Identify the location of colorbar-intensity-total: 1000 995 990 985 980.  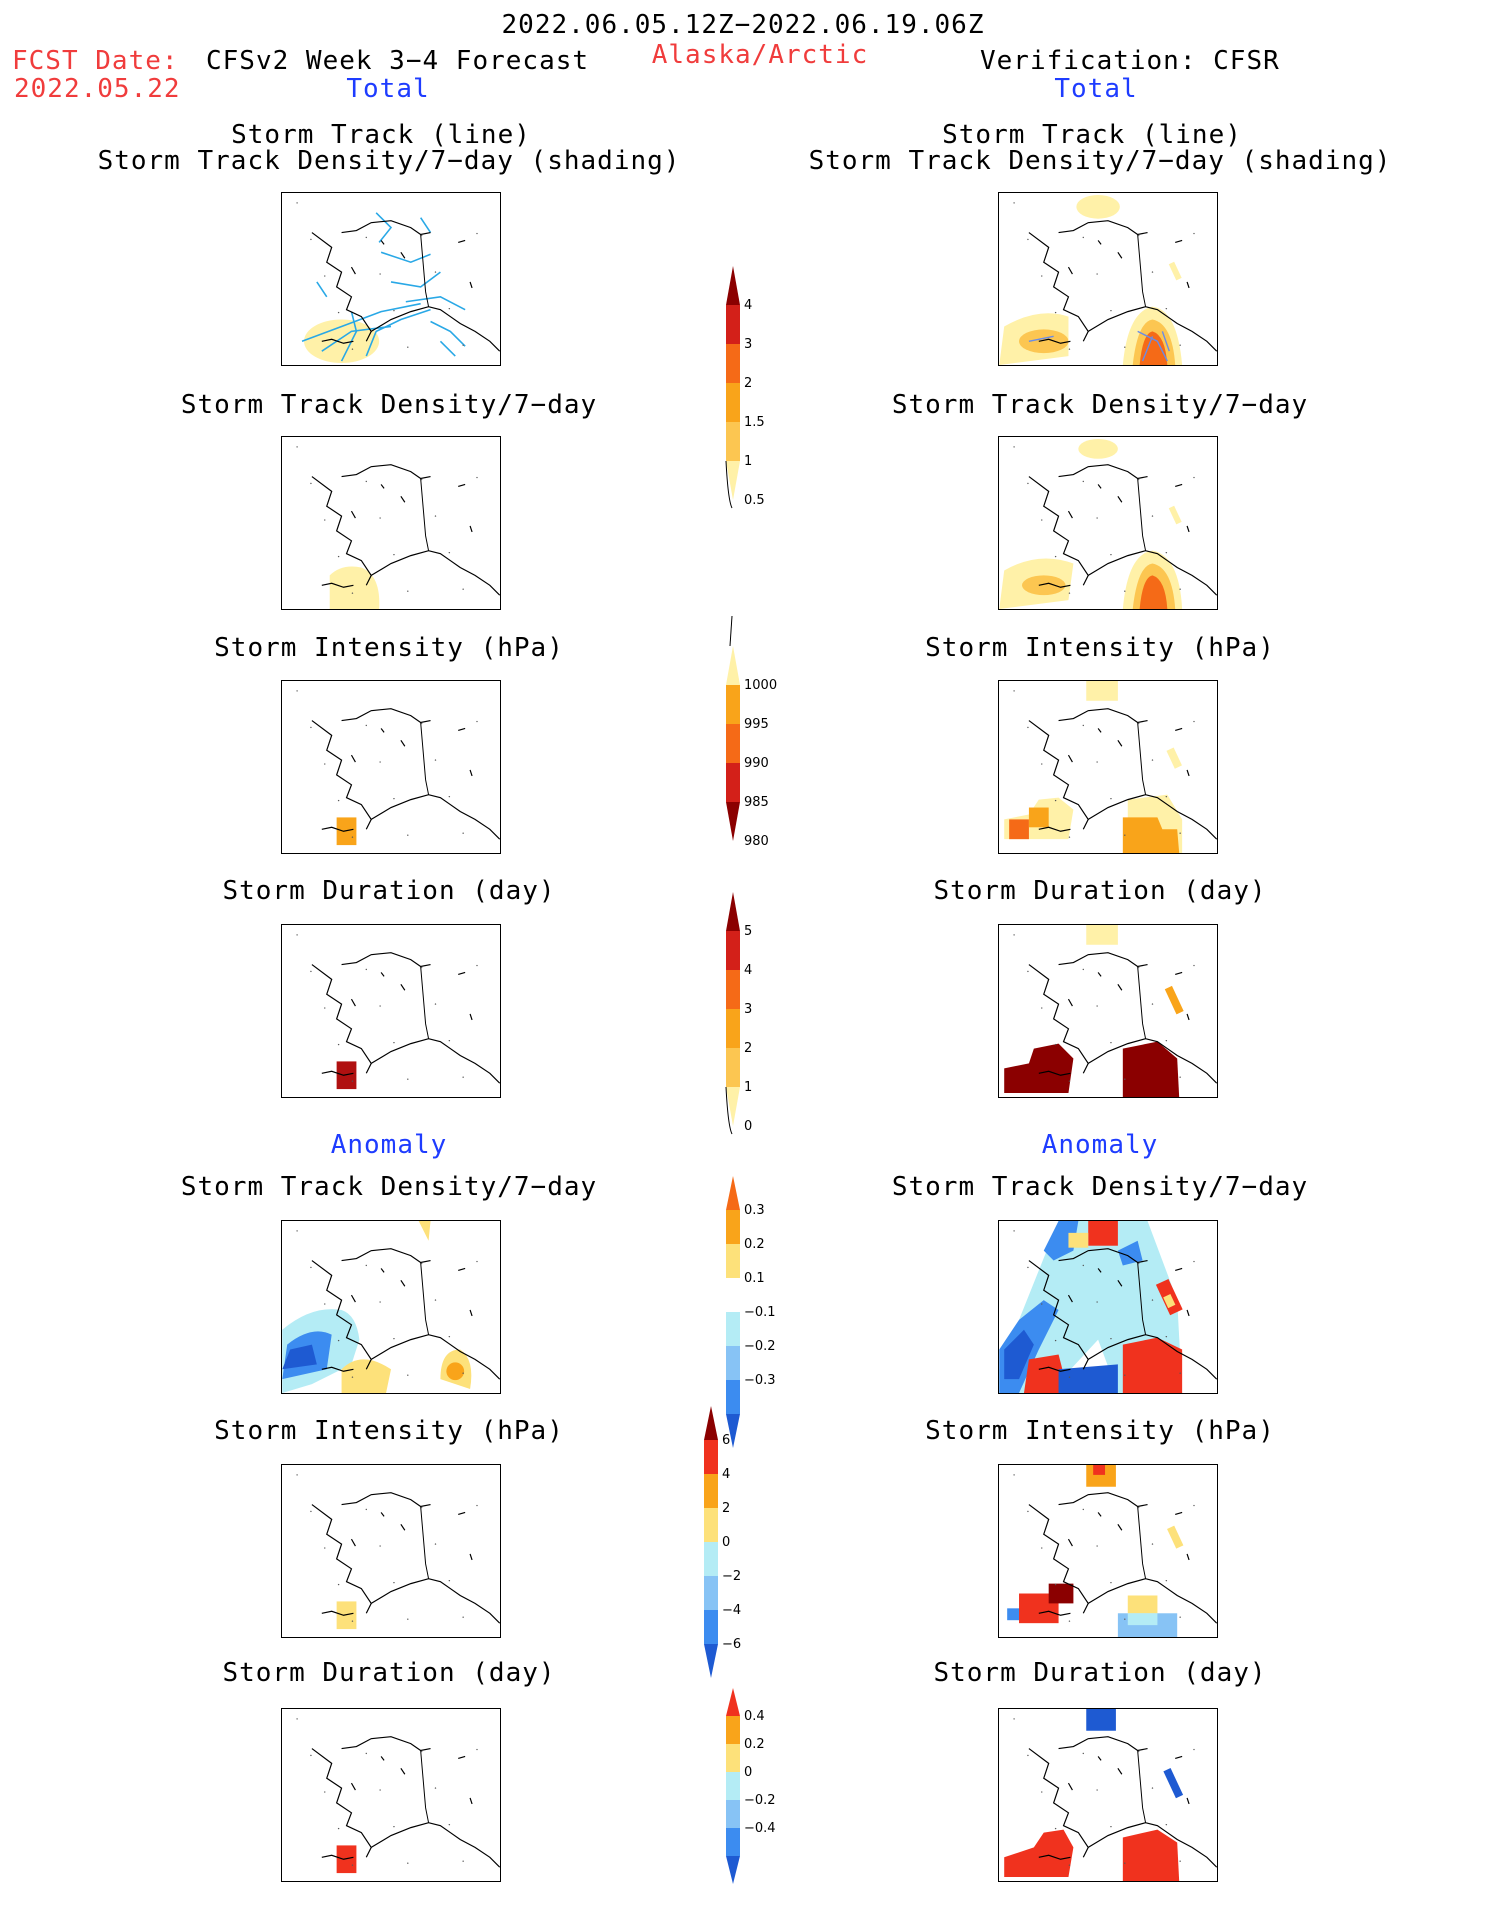
(762, 748).